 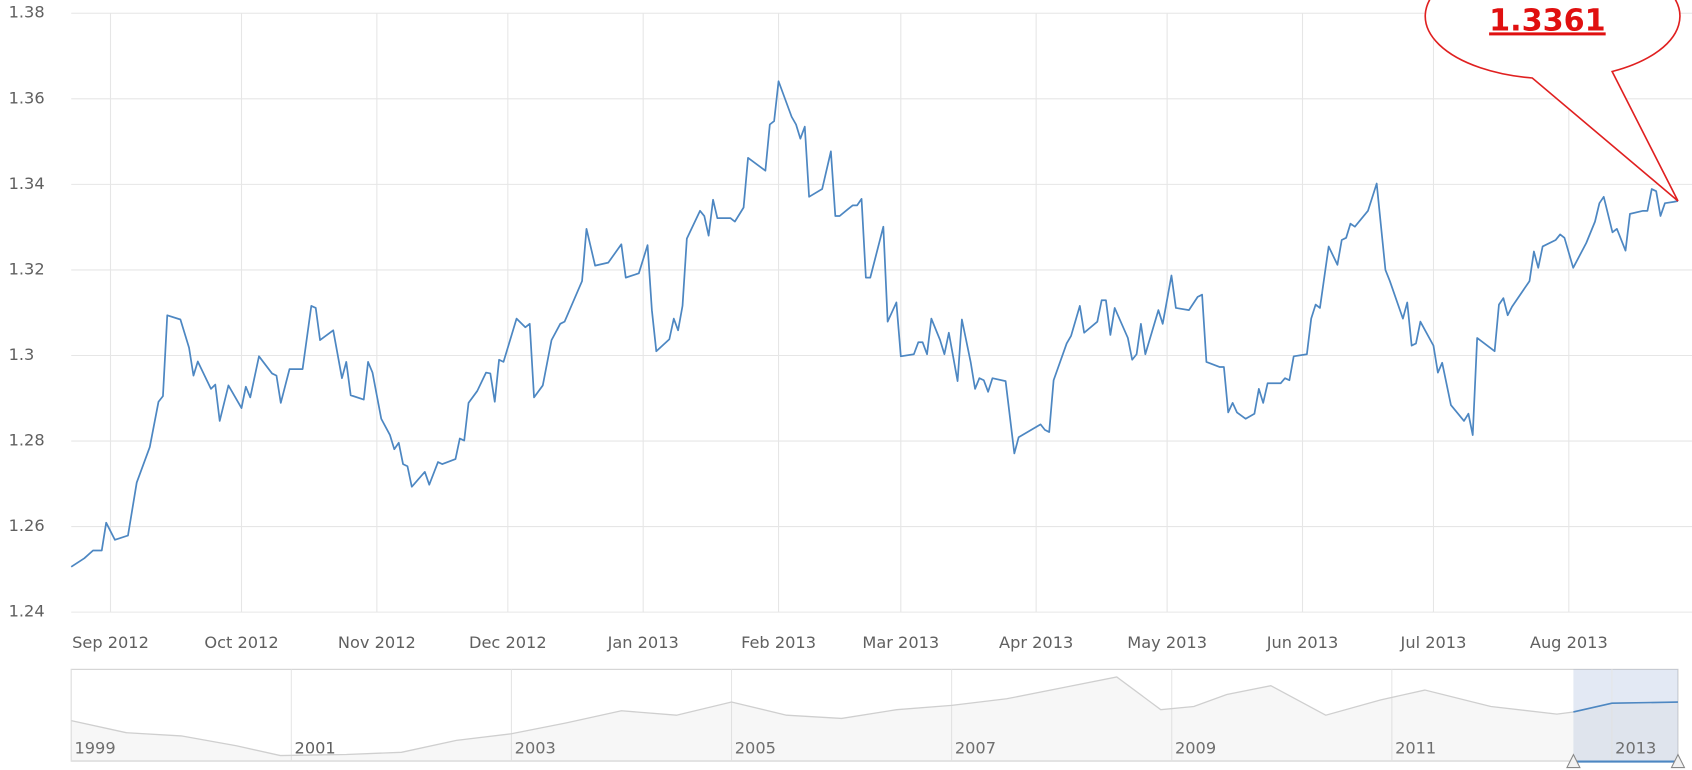 I want to click on y-tick-label: 1.38, so click(x=27, y=12).